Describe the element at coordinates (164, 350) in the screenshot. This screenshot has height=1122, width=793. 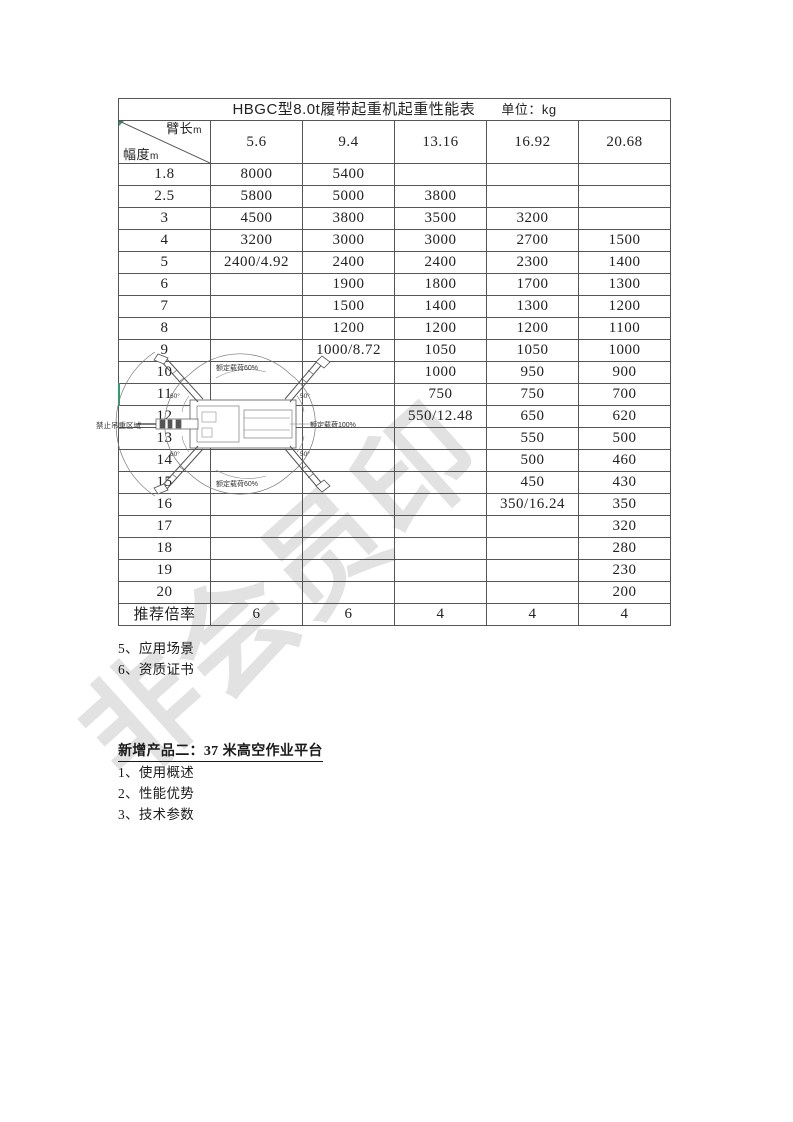
I see `row-radius-cell: 9` at that location.